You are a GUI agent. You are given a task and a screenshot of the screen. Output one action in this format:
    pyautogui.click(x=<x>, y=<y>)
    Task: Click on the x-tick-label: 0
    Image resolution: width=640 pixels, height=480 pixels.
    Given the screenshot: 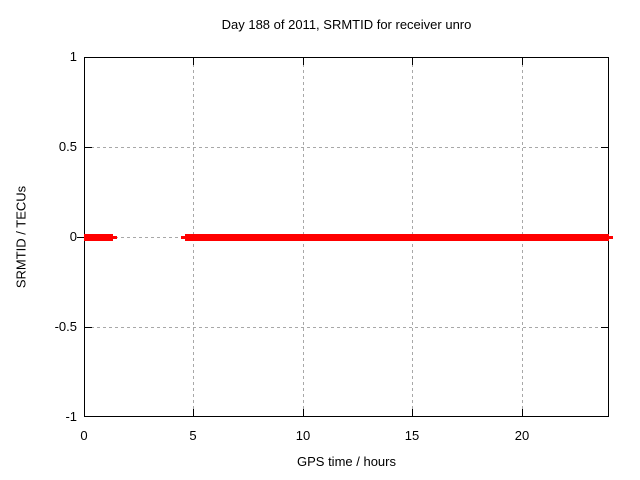 What is the action you would take?
    pyautogui.click(x=84, y=435)
    